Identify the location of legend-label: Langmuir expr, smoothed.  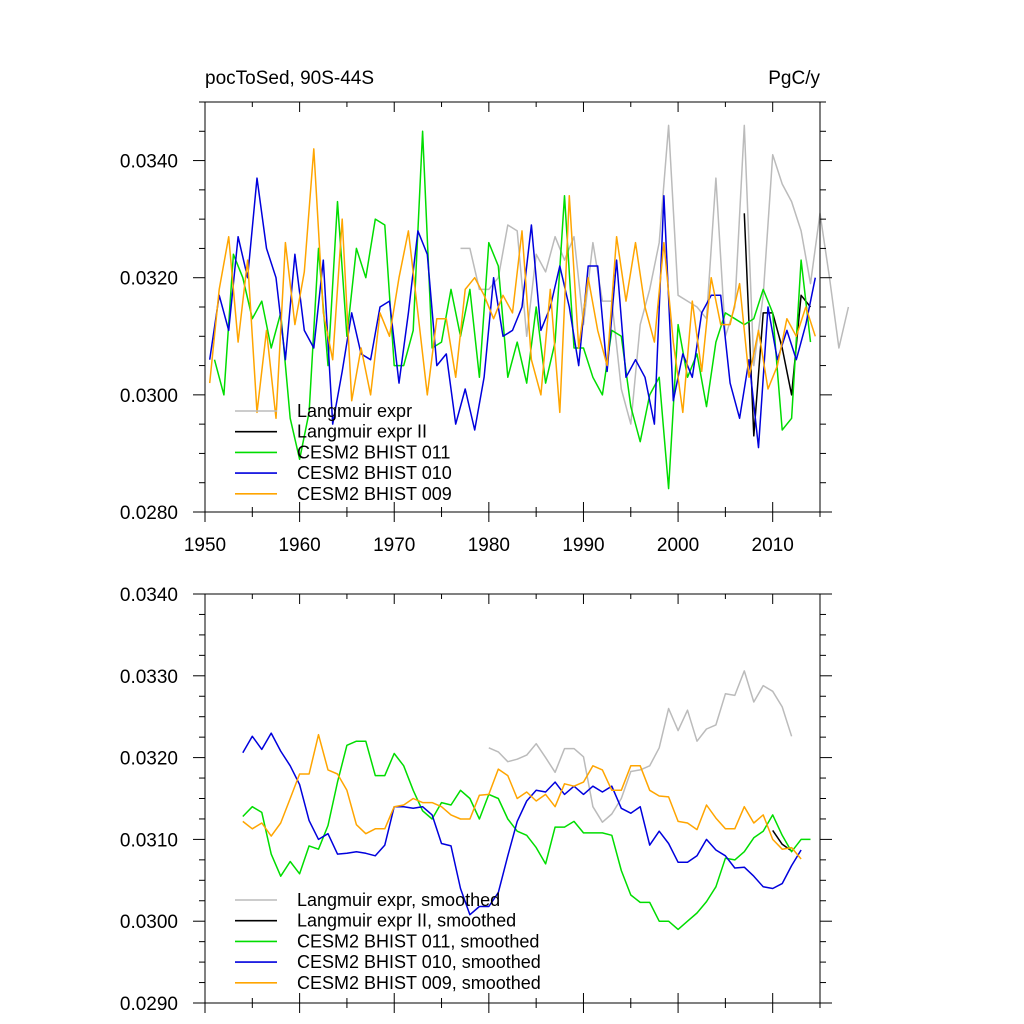
(398, 900).